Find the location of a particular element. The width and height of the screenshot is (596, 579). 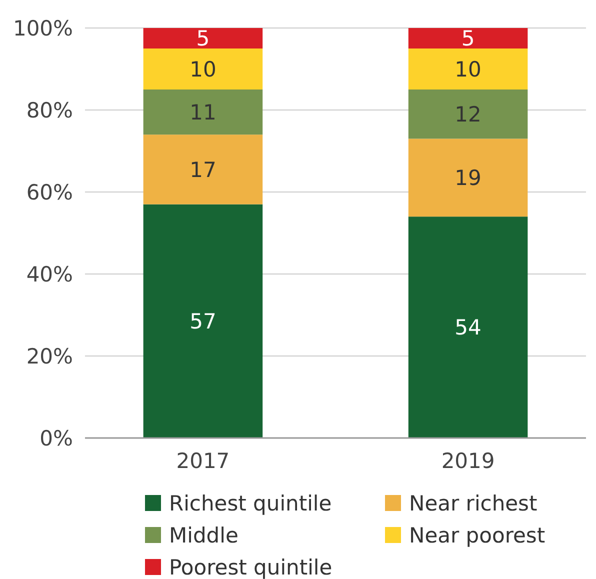

y-tick-label: 100% is located at coordinates (42, 28).